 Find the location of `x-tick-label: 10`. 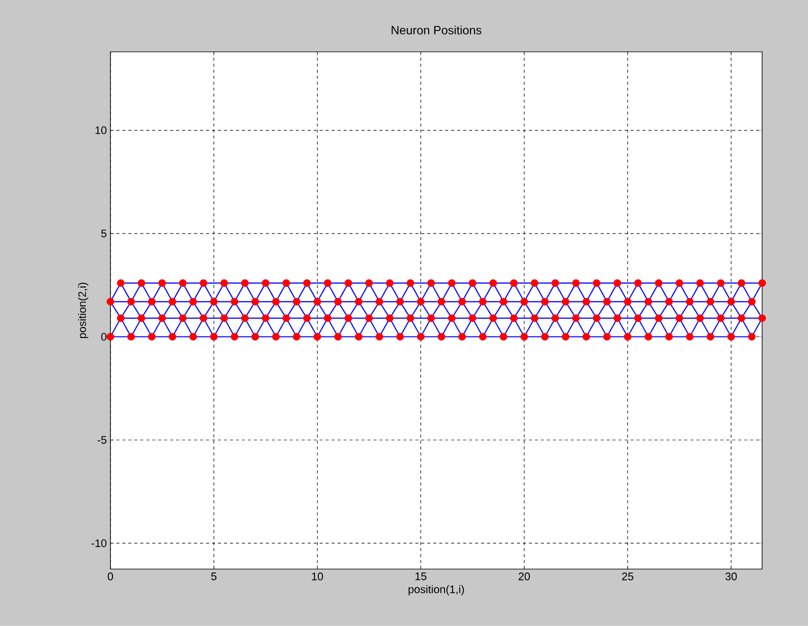

x-tick-label: 10 is located at coordinates (317, 576).